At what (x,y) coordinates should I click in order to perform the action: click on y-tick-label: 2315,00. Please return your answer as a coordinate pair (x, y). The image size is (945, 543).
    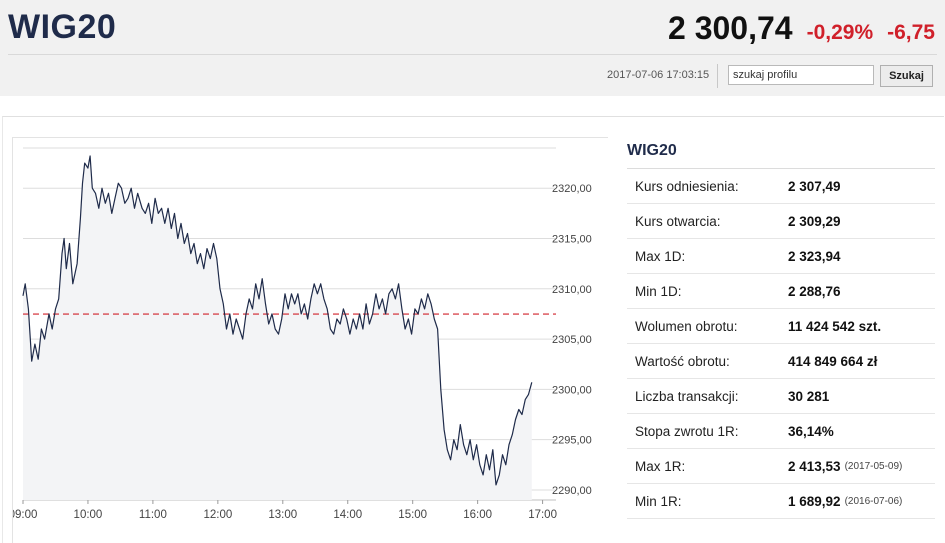
    Looking at the image, I should click on (572, 240).